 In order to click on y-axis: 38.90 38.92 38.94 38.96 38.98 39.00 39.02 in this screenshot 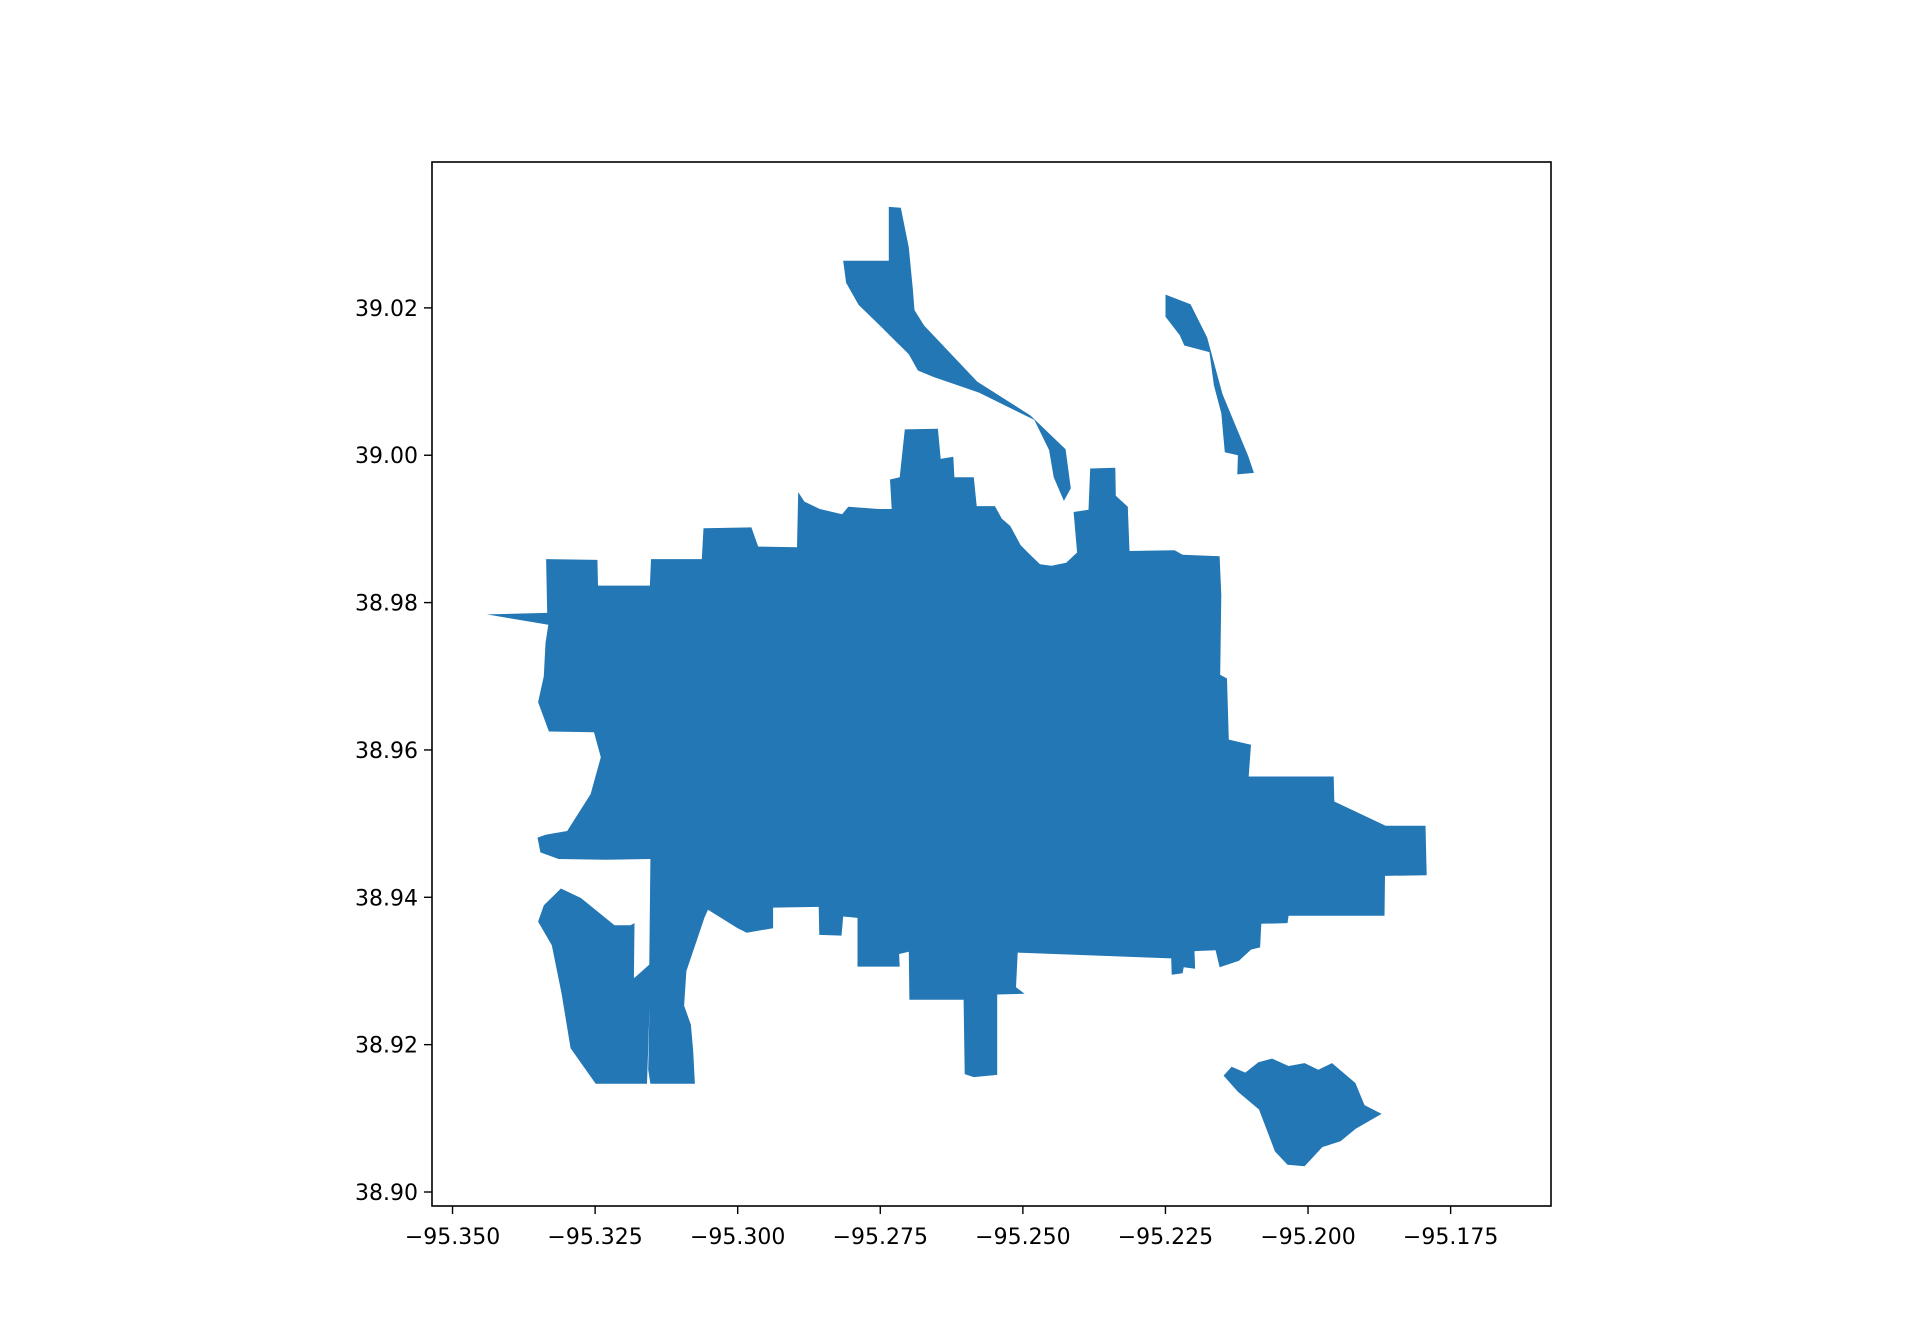, I will do `click(393, 751)`.